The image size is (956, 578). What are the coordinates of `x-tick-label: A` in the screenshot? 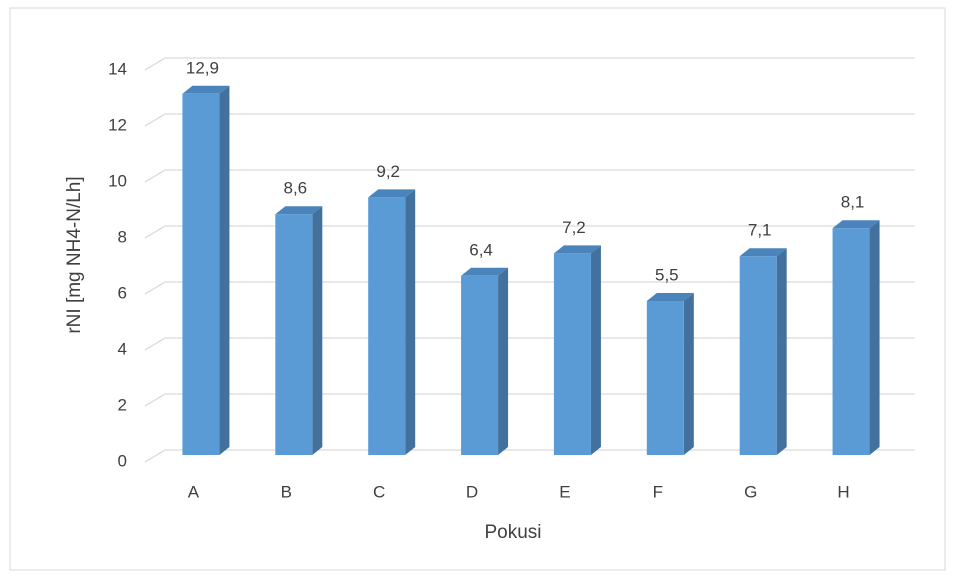 It's located at (194, 491).